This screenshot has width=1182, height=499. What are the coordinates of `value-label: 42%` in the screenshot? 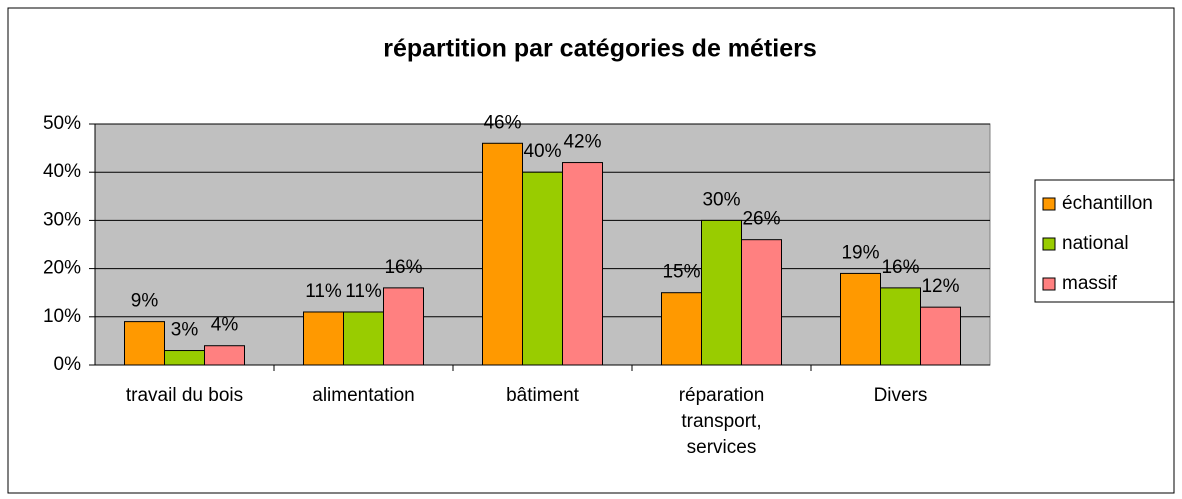 It's located at (582, 142).